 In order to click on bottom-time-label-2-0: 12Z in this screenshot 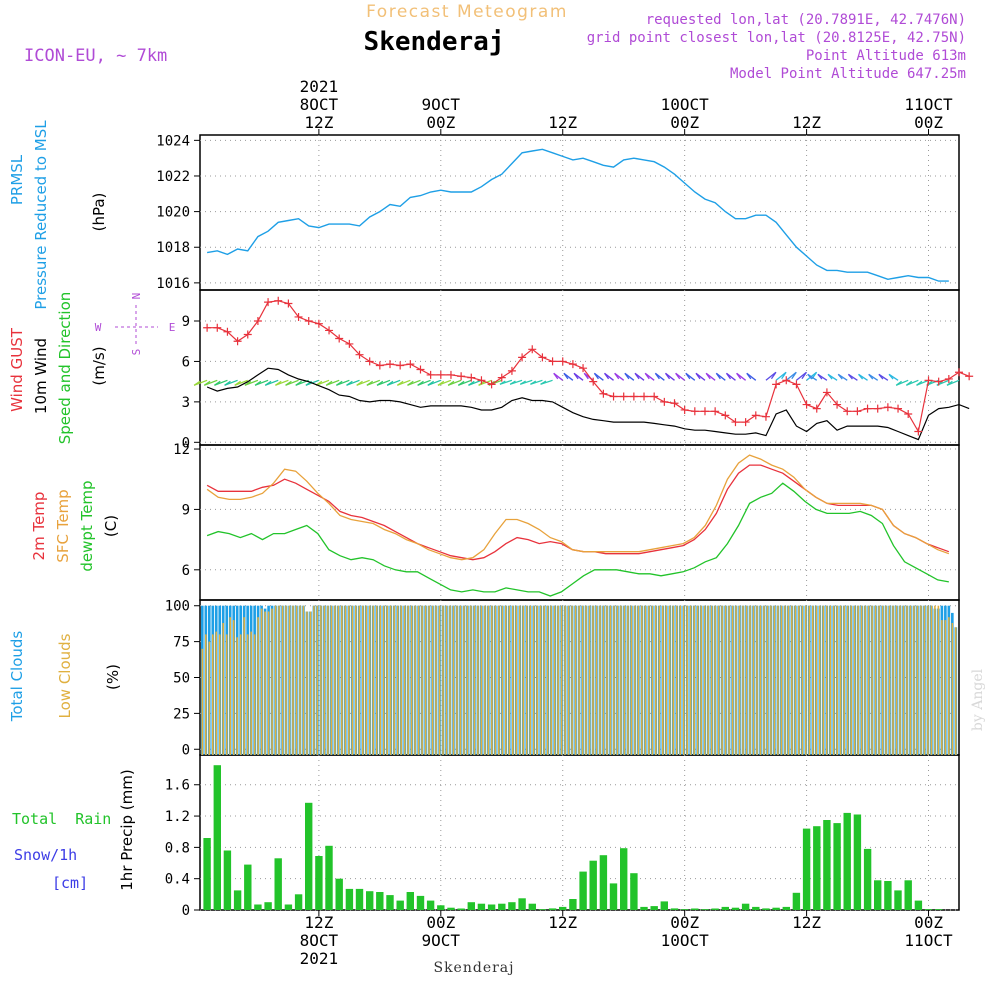, I will do `click(562, 922)`.